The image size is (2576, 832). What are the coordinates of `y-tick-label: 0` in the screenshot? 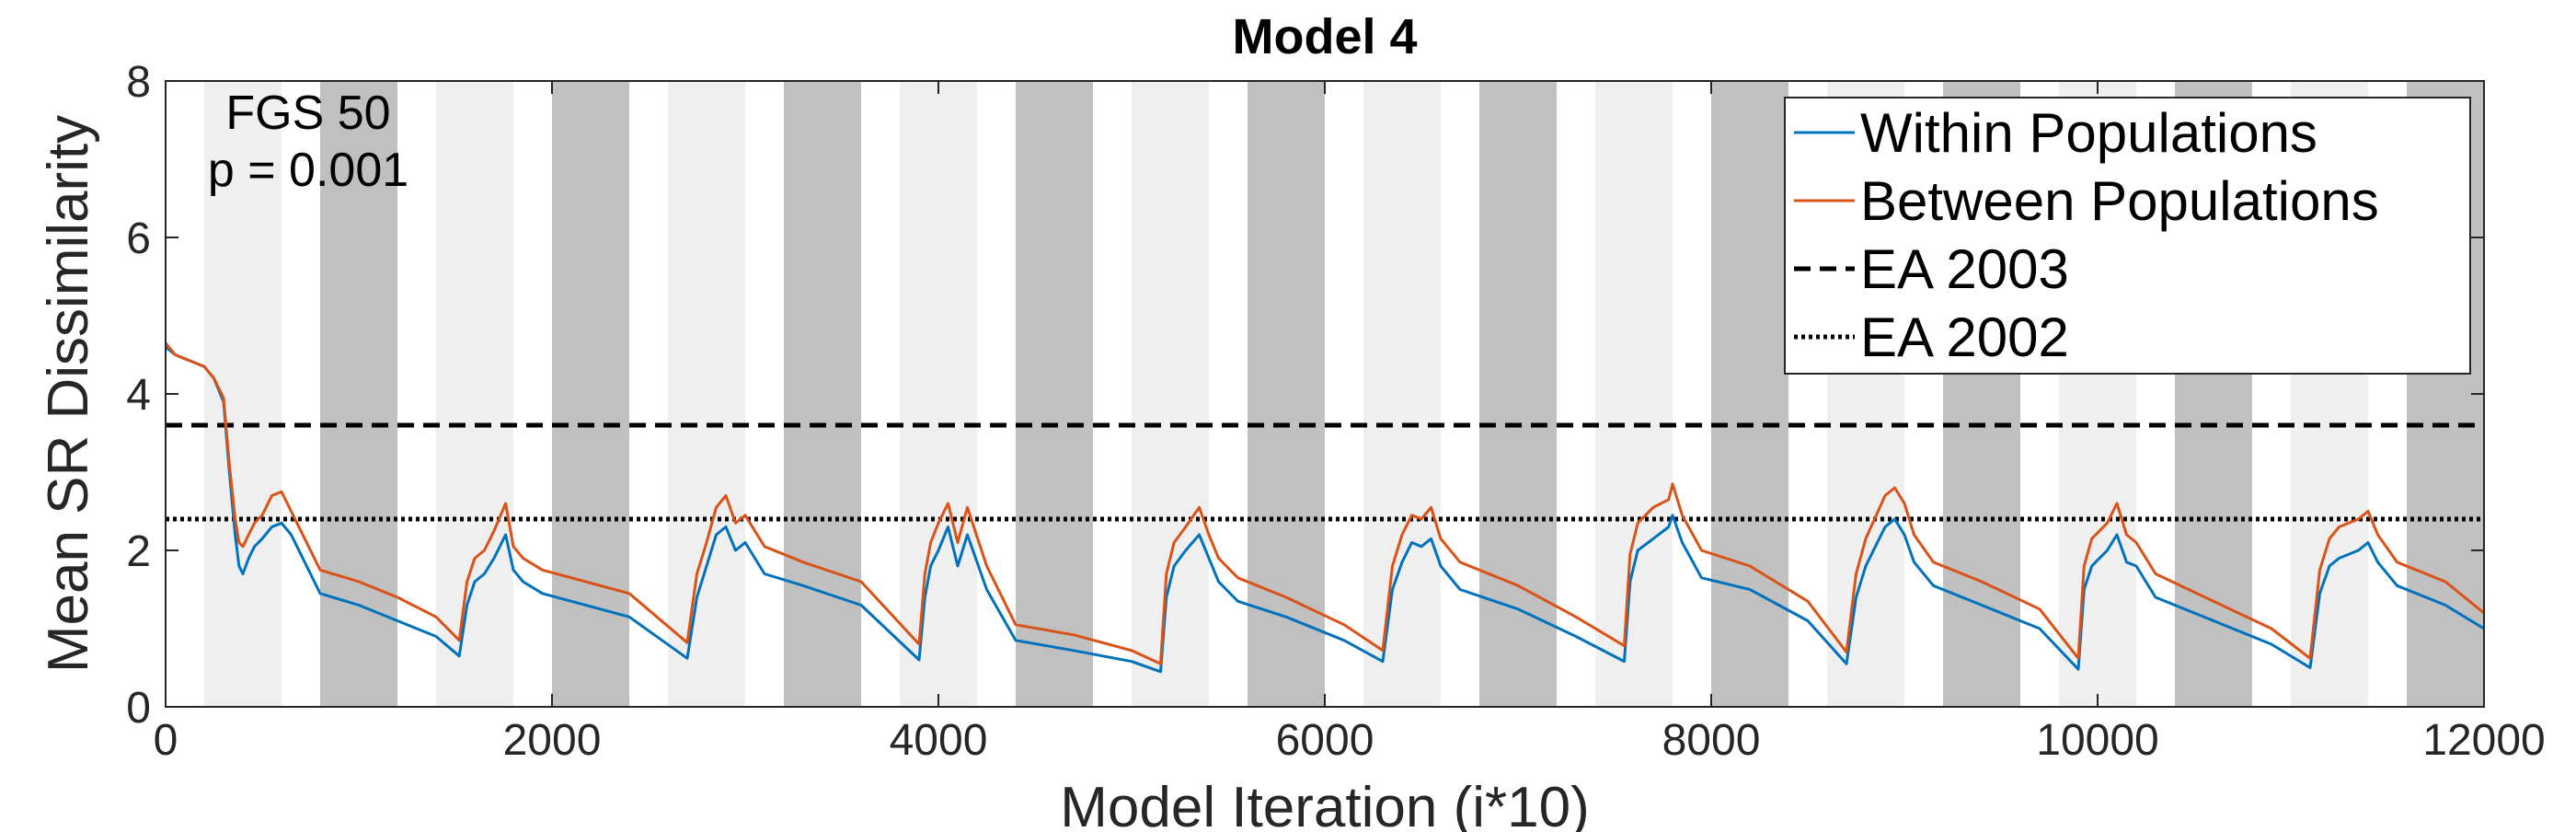 It's located at (138, 708).